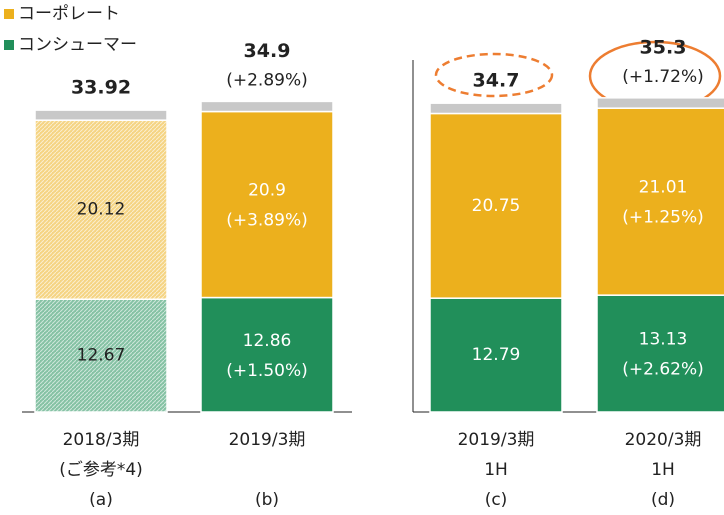  I want to click on segment-label: 20.12, so click(101, 210).